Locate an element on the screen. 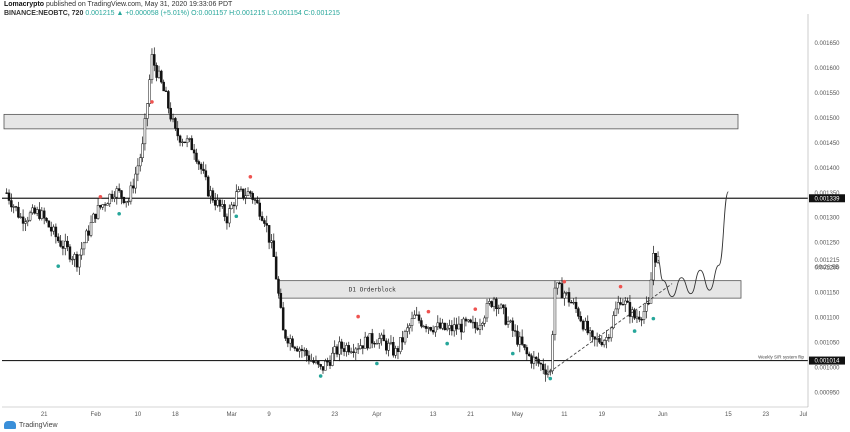  author-name: Lomacrypto is located at coordinates (24, 4).